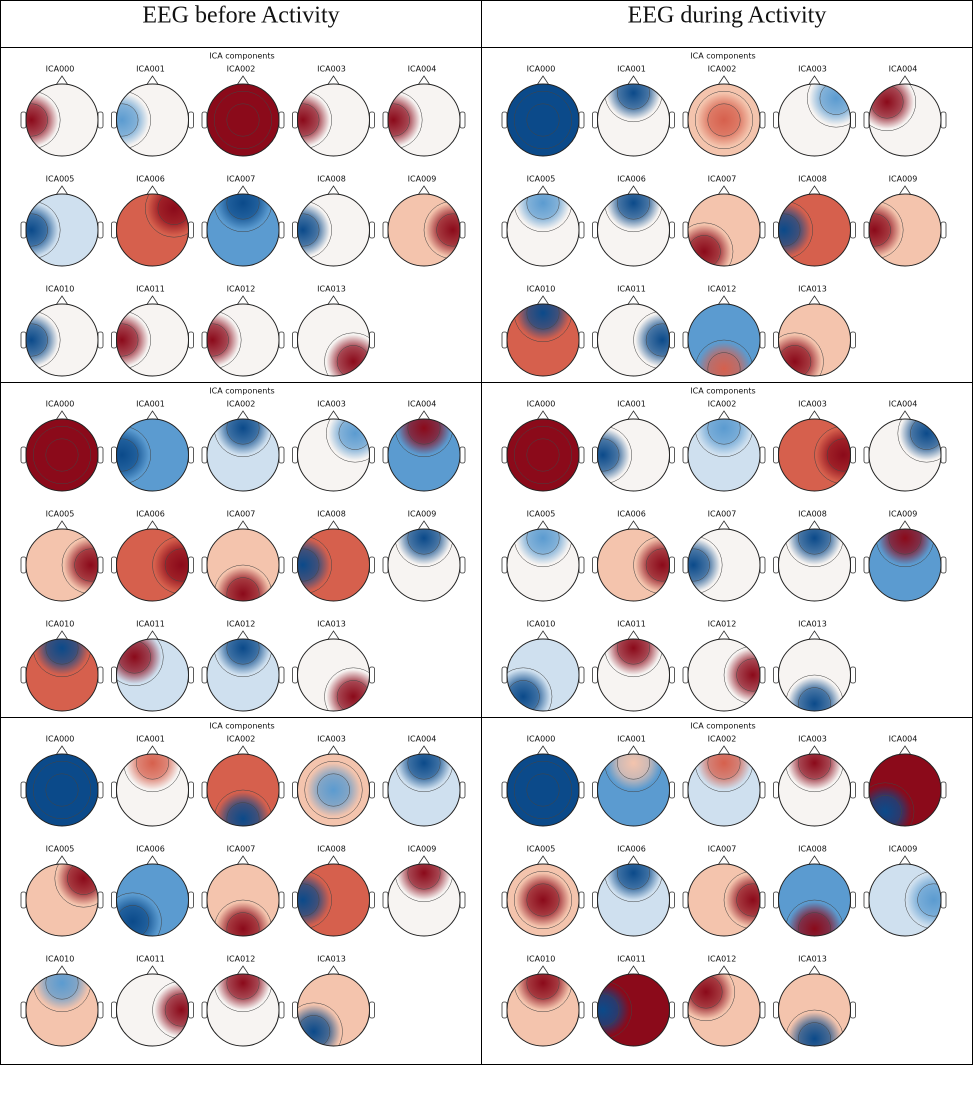 The width and height of the screenshot is (976, 1113). I want to click on component-label: ICA003, so click(331, 739).